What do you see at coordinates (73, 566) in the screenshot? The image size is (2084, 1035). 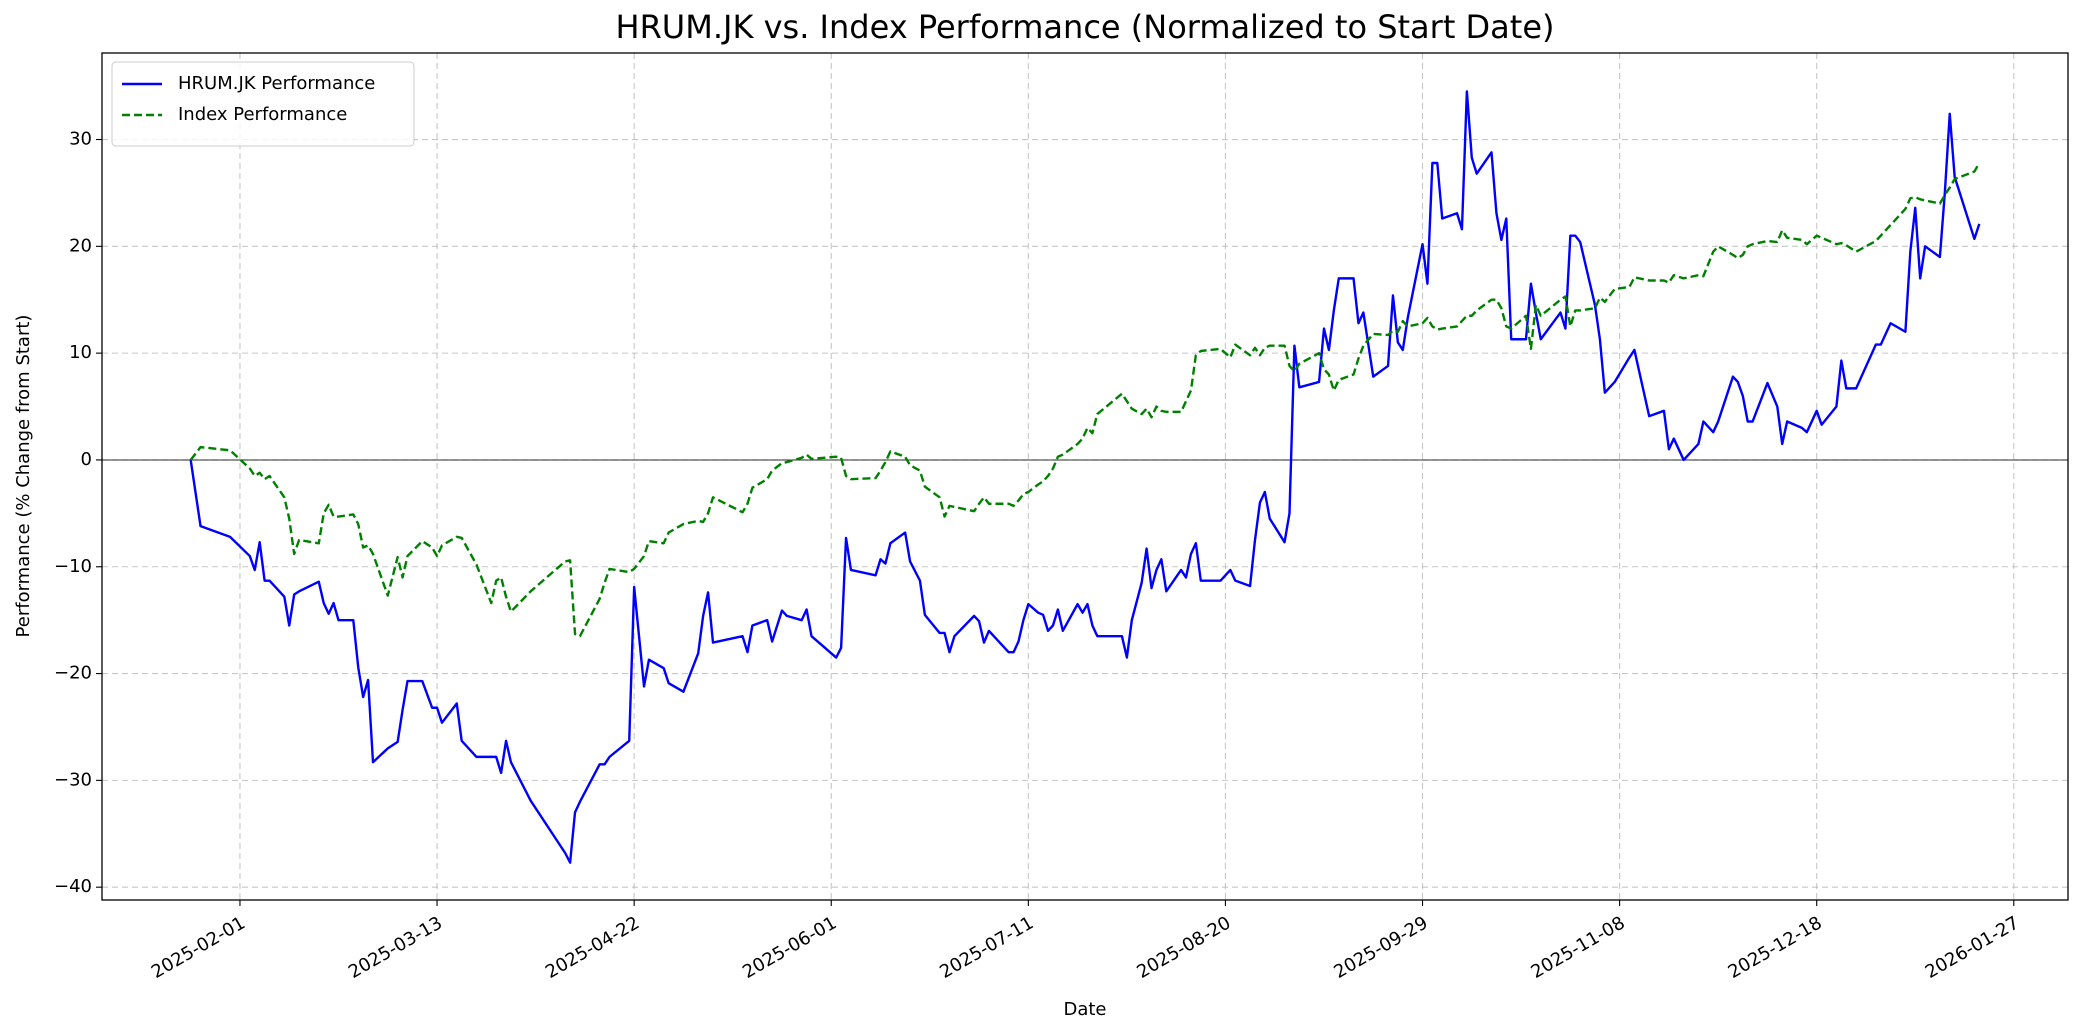 I see `y-tick-label: −10` at bounding box center [73, 566].